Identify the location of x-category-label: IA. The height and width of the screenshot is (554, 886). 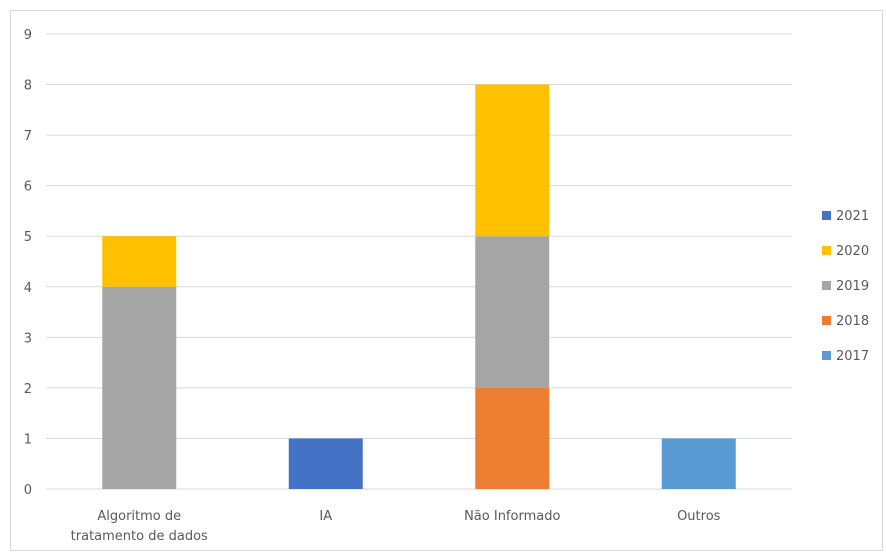
(325, 516).